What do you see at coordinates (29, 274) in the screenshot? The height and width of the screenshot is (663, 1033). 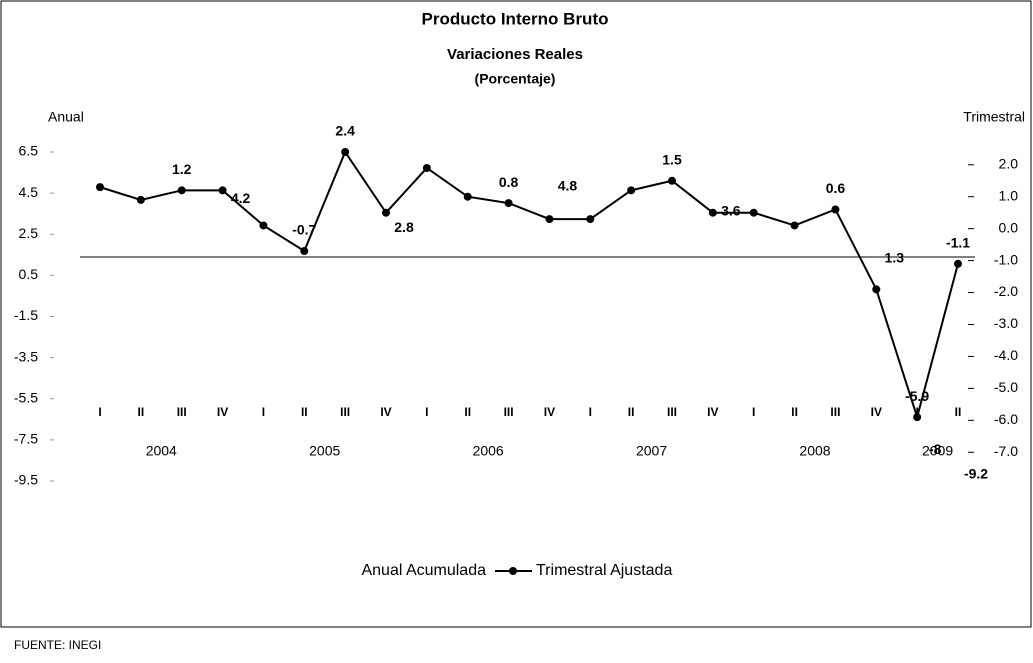 I see `y-tick-label: 0.5` at bounding box center [29, 274].